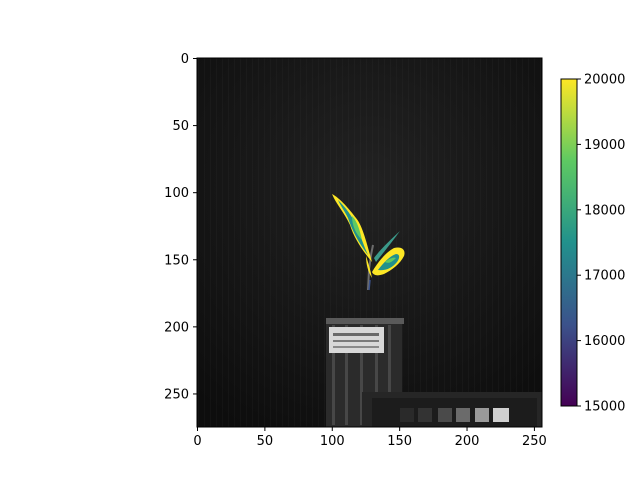  What do you see at coordinates (399, 441) in the screenshot?
I see `x-tick-label: 150` at bounding box center [399, 441].